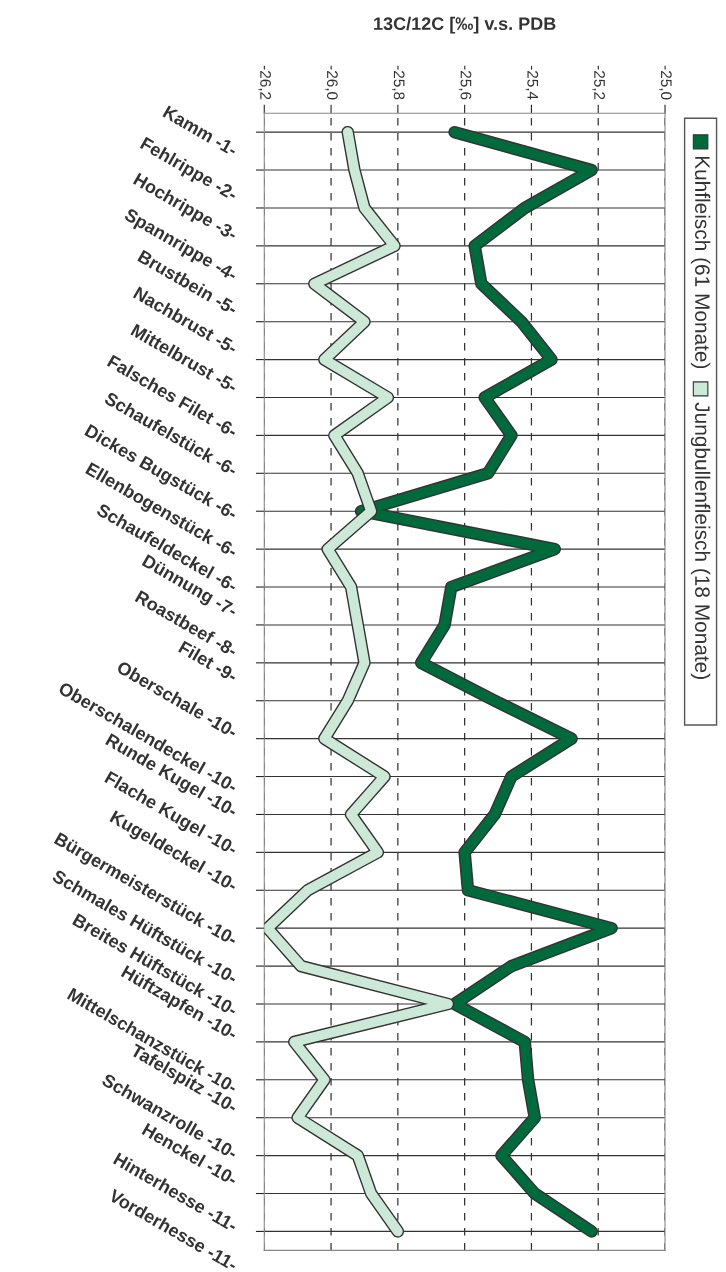 The image size is (726, 1272). Describe the element at coordinates (465, 82) in the screenshot. I see `x-tick-label: -25,6` at that location.